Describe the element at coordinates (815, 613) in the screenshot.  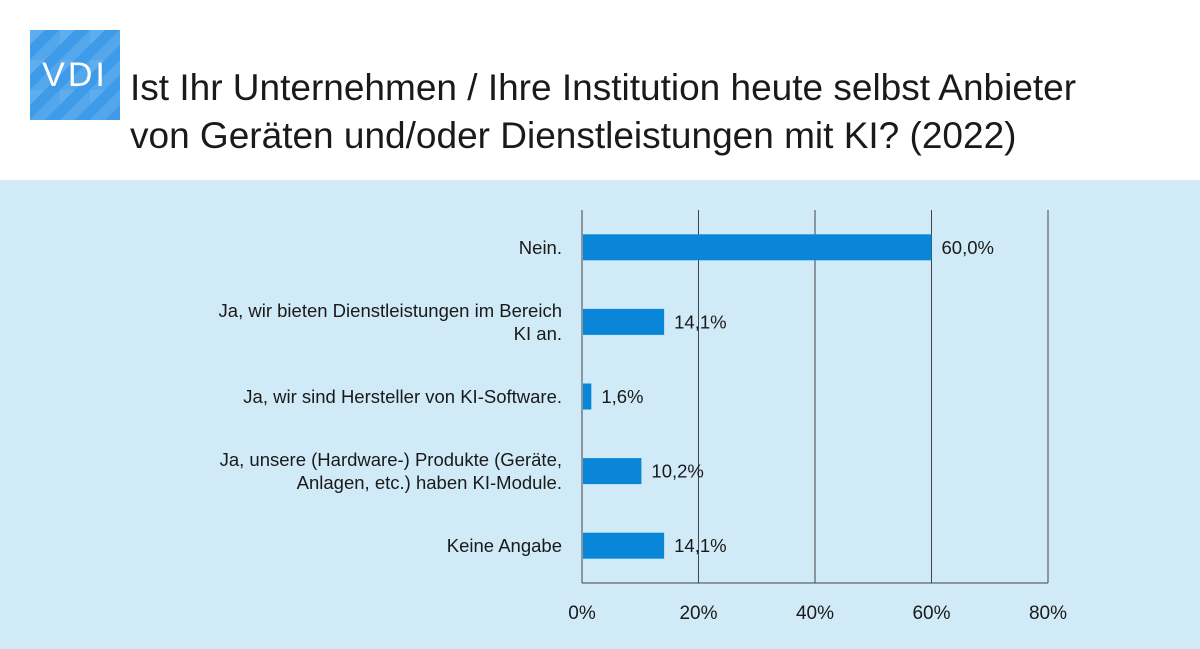
I see `x-tick-label-2: 40%` at that location.